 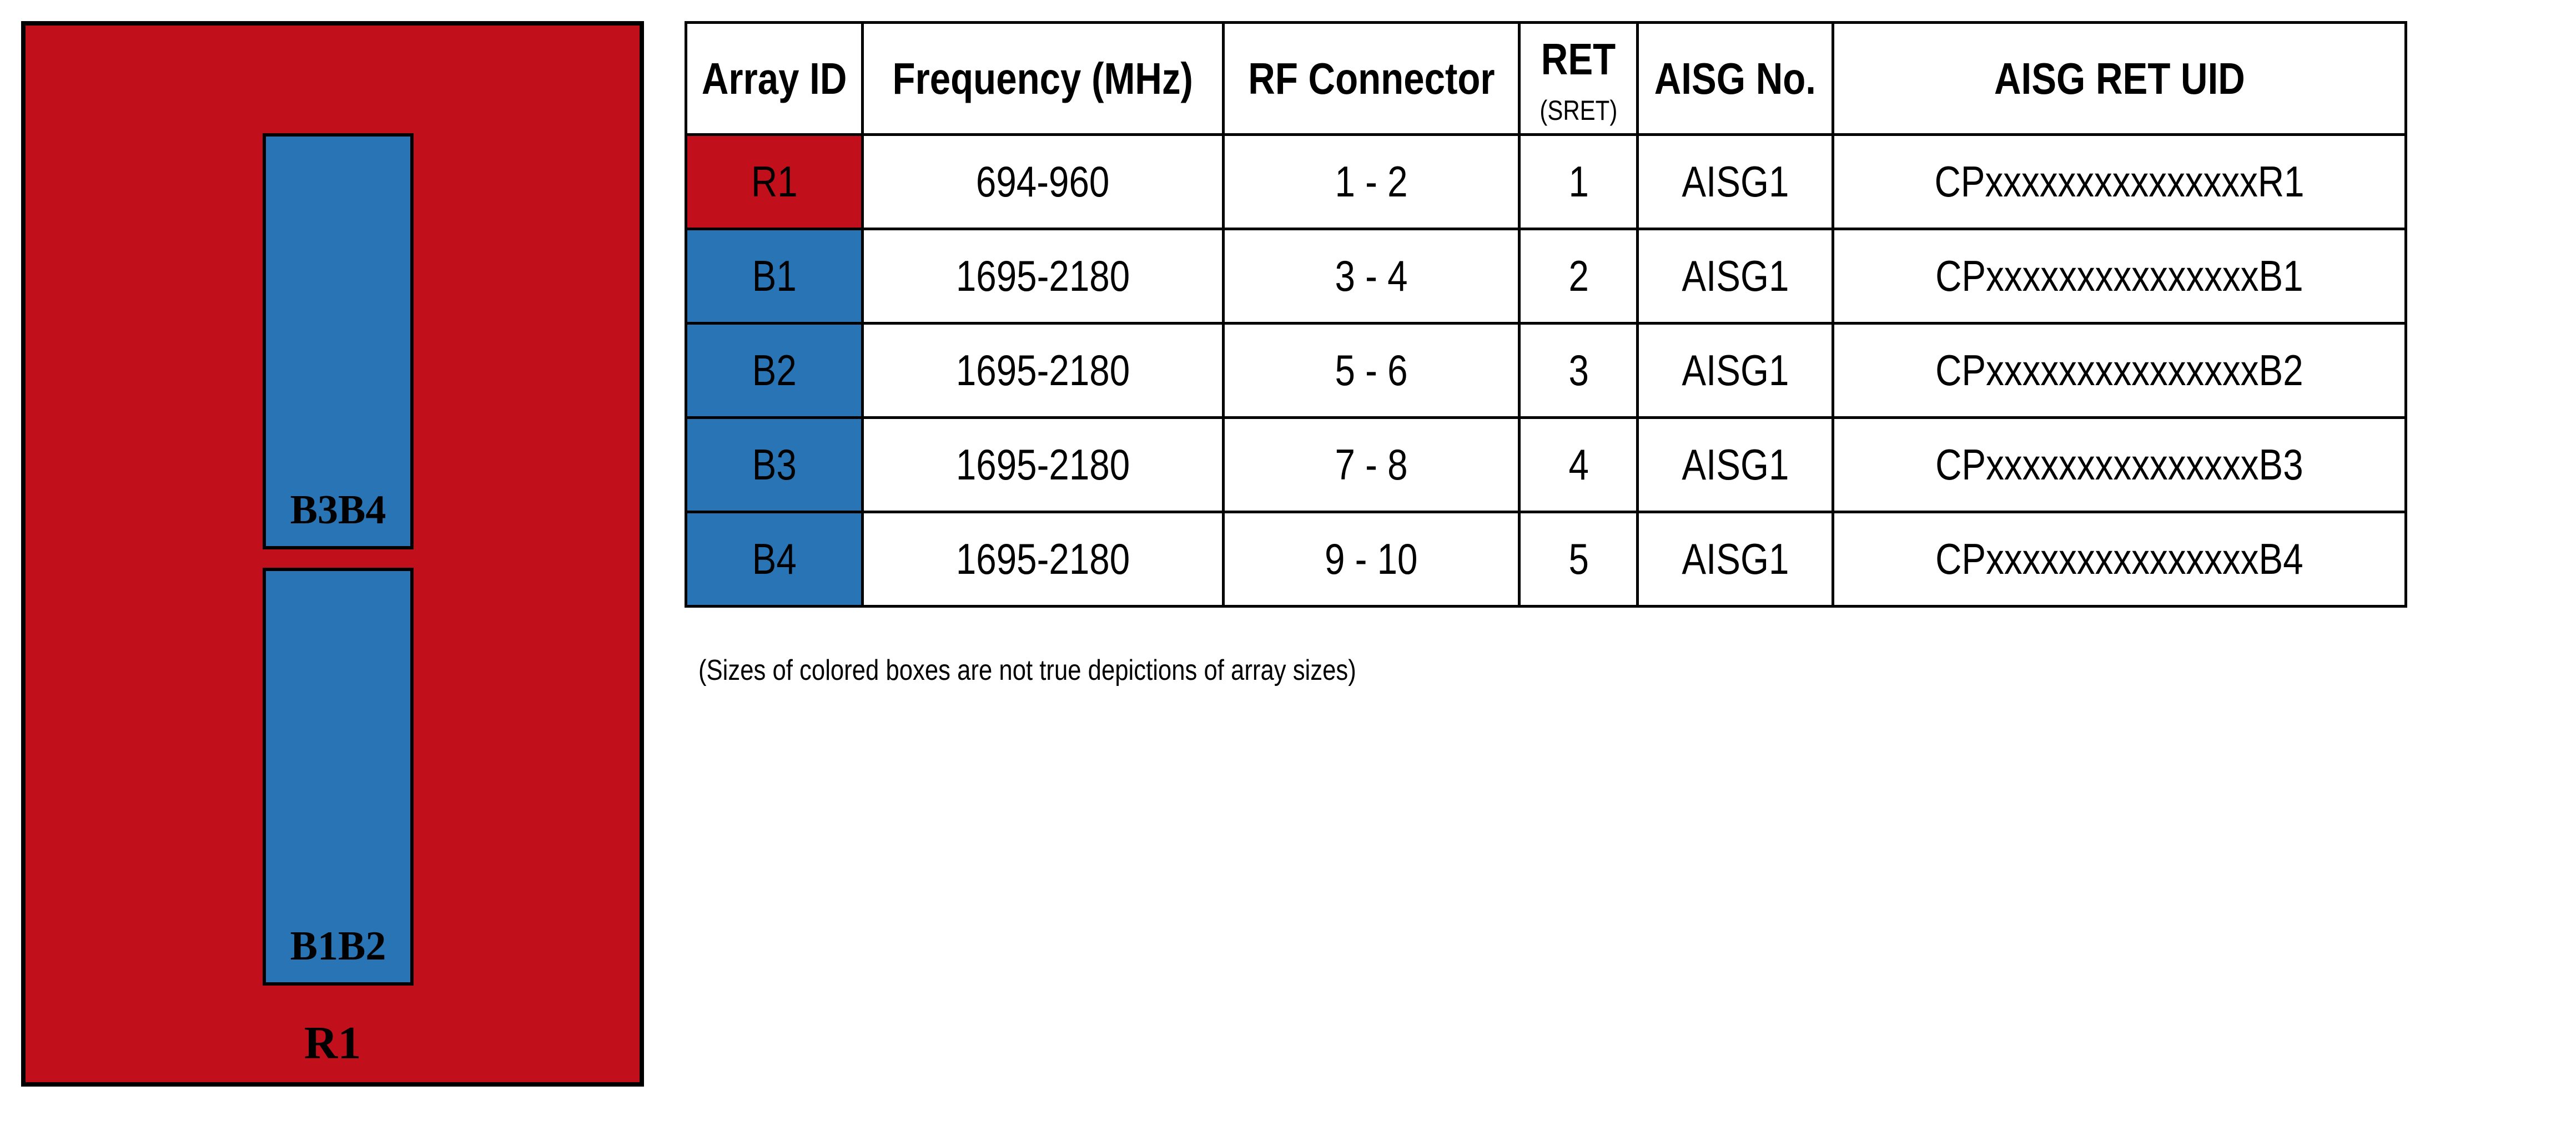 I want to click on cell-rf-connector: 9 - 10, so click(x=1371, y=560).